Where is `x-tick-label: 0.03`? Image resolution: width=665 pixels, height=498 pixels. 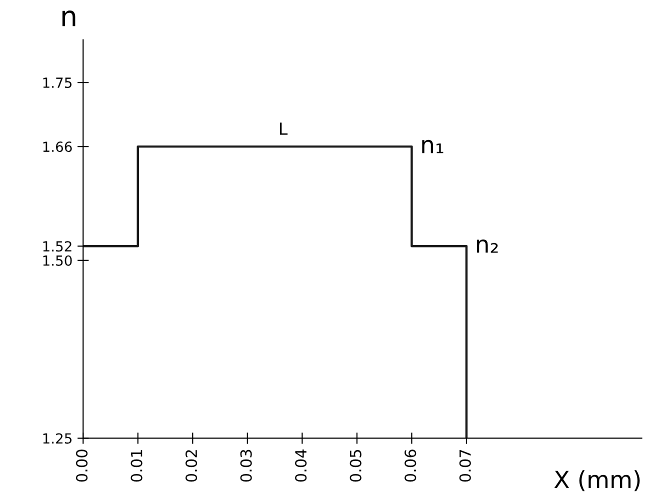 x-tick-label: 0.03 is located at coordinates (246, 466).